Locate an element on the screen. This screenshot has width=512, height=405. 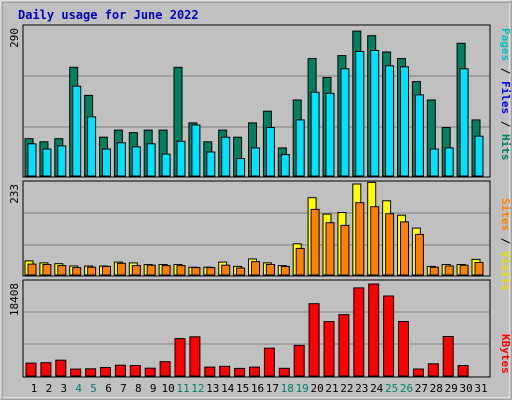
kbytes-ymax-label: 18408 is located at coordinates (14, 299).